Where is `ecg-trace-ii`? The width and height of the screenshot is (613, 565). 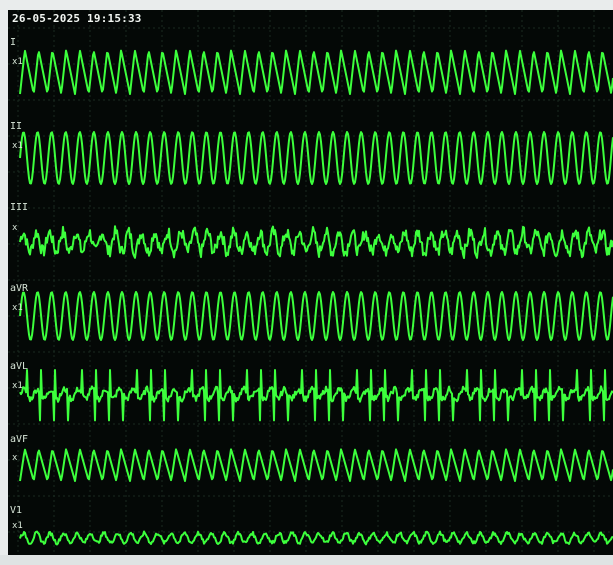 ecg-trace-ii is located at coordinates (316, 158).